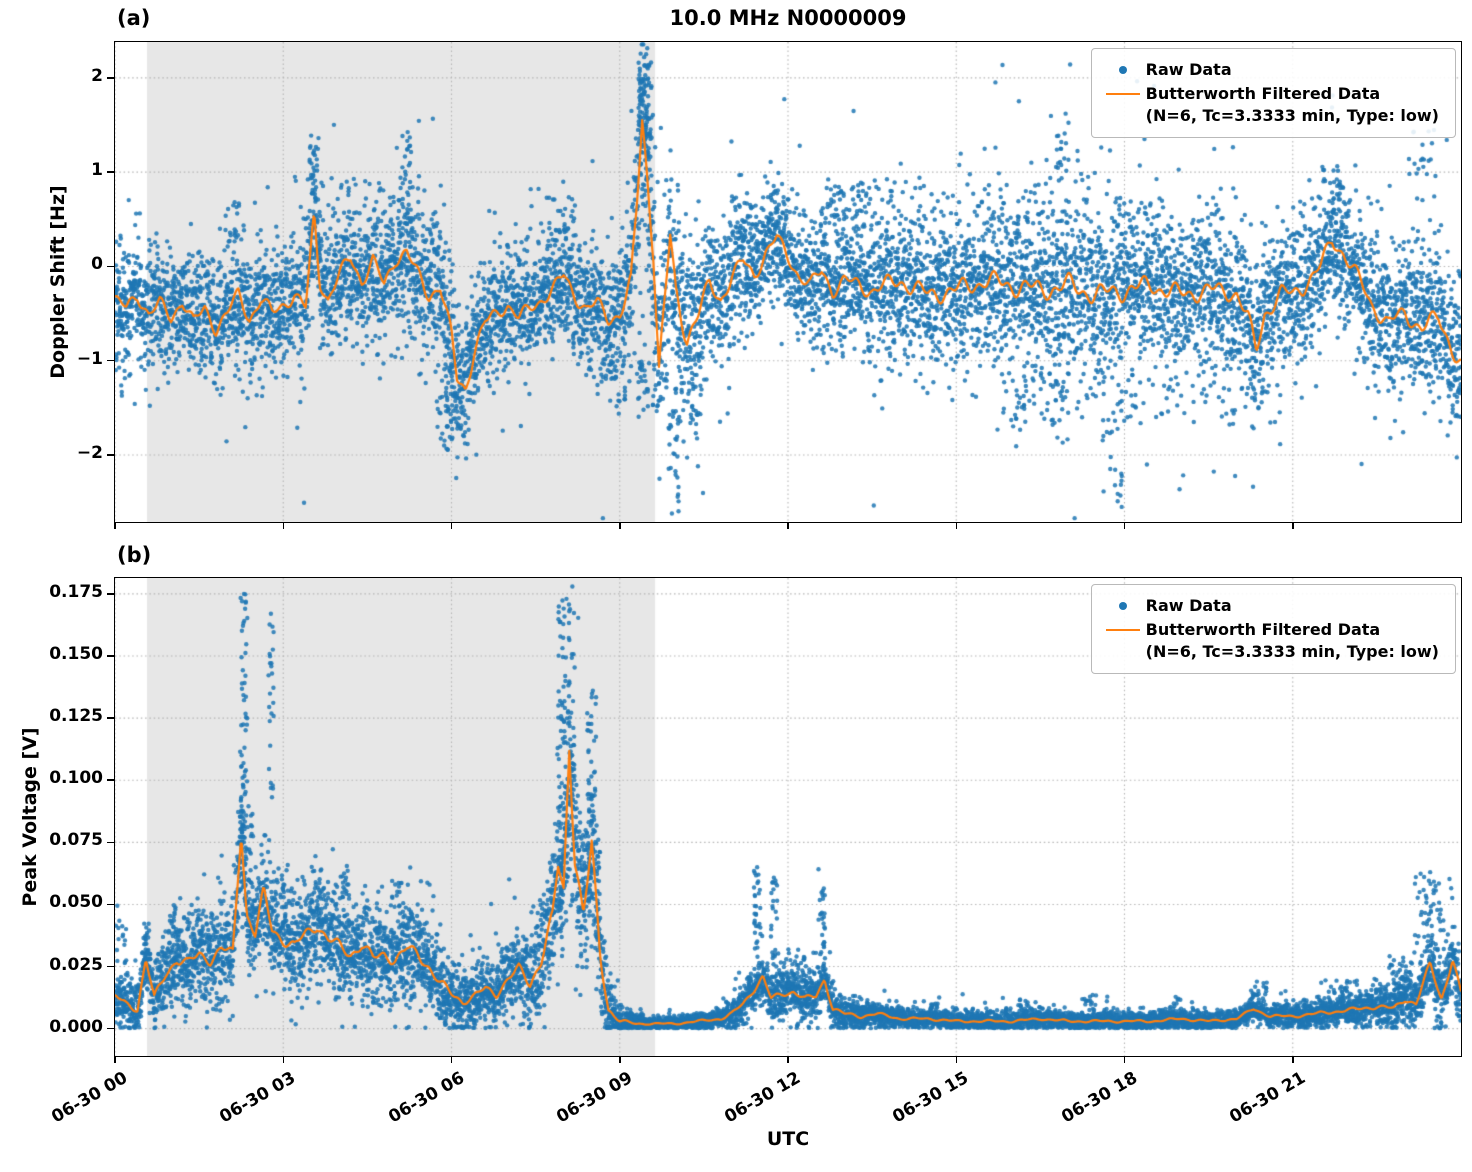  What do you see at coordinates (134, 555) in the screenshot?
I see `panel-b-label: (b)` at bounding box center [134, 555].